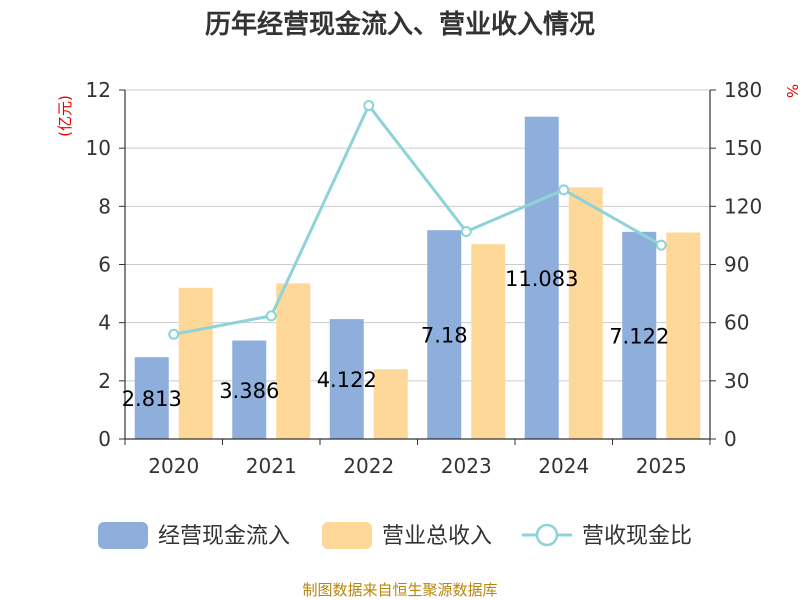 The width and height of the screenshot is (800, 600). What do you see at coordinates (98, 148) in the screenshot?
I see `left-axis-tick-label: 10` at bounding box center [98, 148].